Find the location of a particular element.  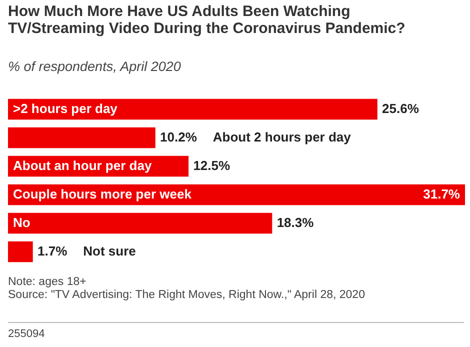

y-tick-label: Couple hours more per week is located at coordinates (102, 194).